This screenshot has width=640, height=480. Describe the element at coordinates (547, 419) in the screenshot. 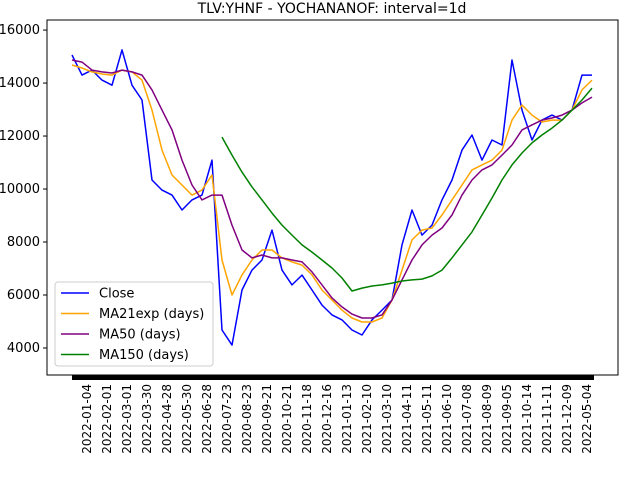

I see `x-tick-label: 2021-11-11` at that location.